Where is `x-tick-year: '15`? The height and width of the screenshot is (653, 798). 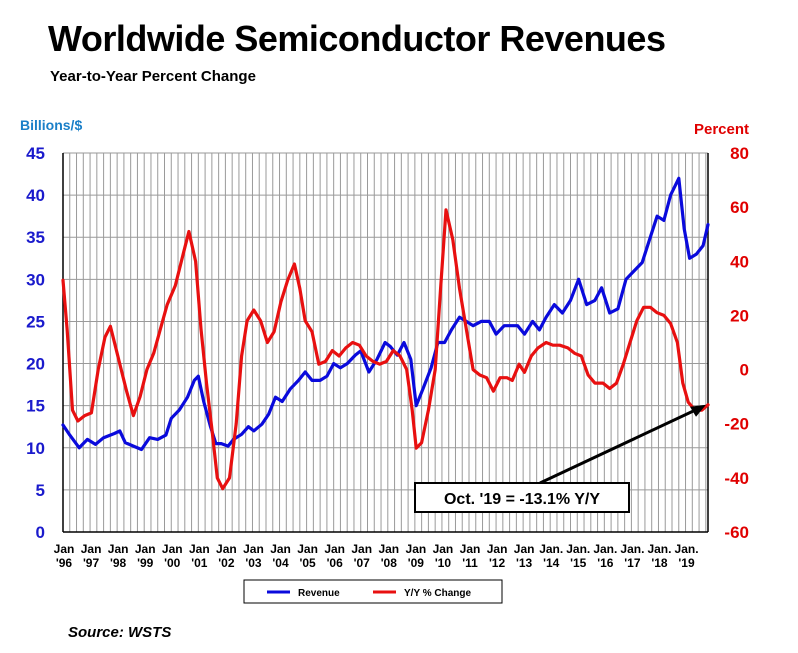 x-tick-year: '15 is located at coordinates (578, 563).